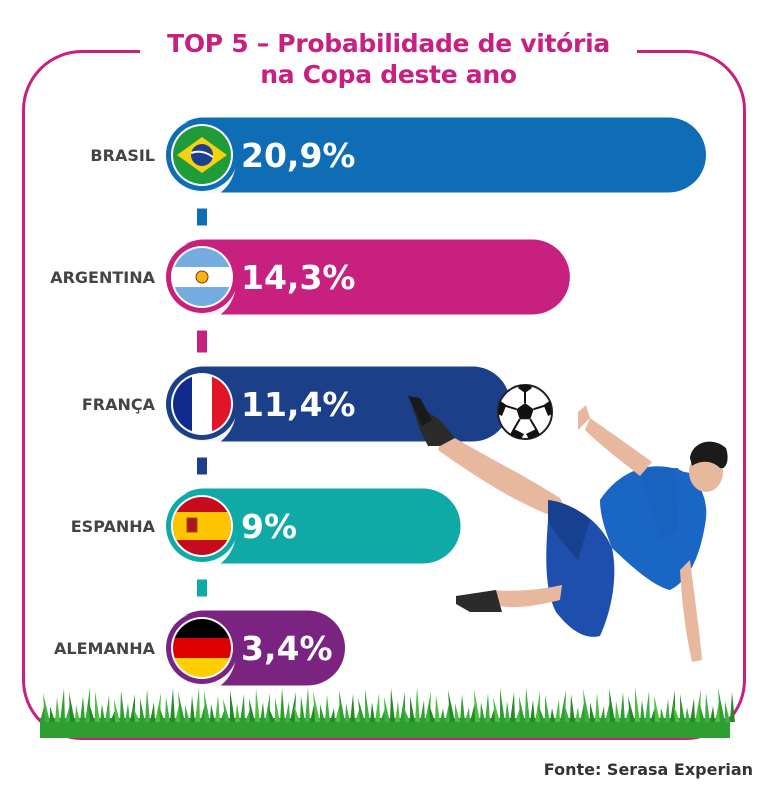 The width and height of the screenshot is (777, 800). I want to click on soccer-ball-icon, so click(525, 412).